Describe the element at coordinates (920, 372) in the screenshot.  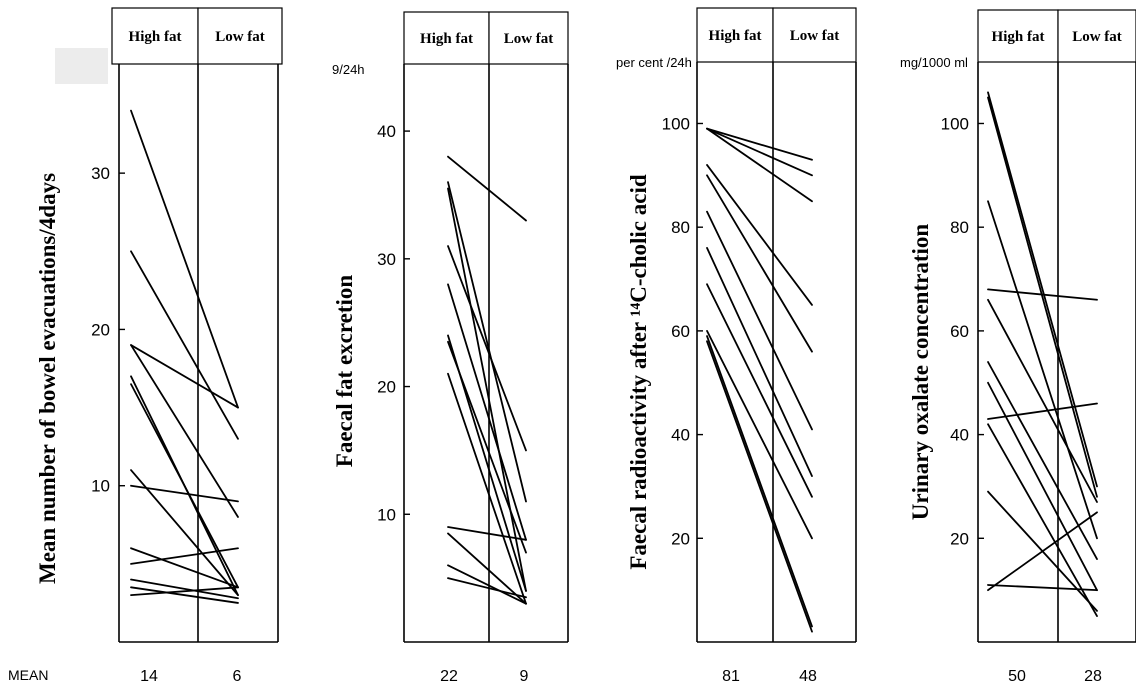
I see `y-axis-title: Urinary oxalate concentration` at that location.